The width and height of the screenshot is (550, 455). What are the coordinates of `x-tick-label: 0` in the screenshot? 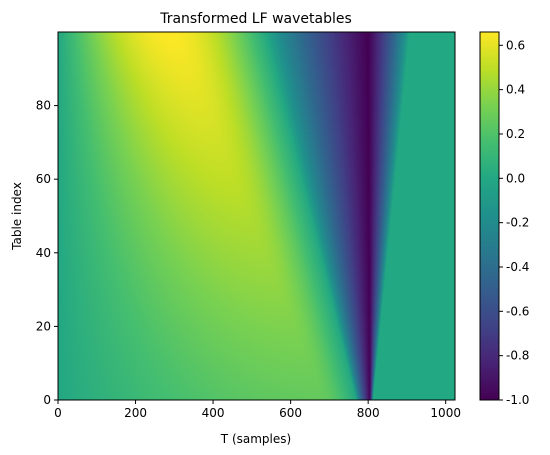 It's located at (58, 413).